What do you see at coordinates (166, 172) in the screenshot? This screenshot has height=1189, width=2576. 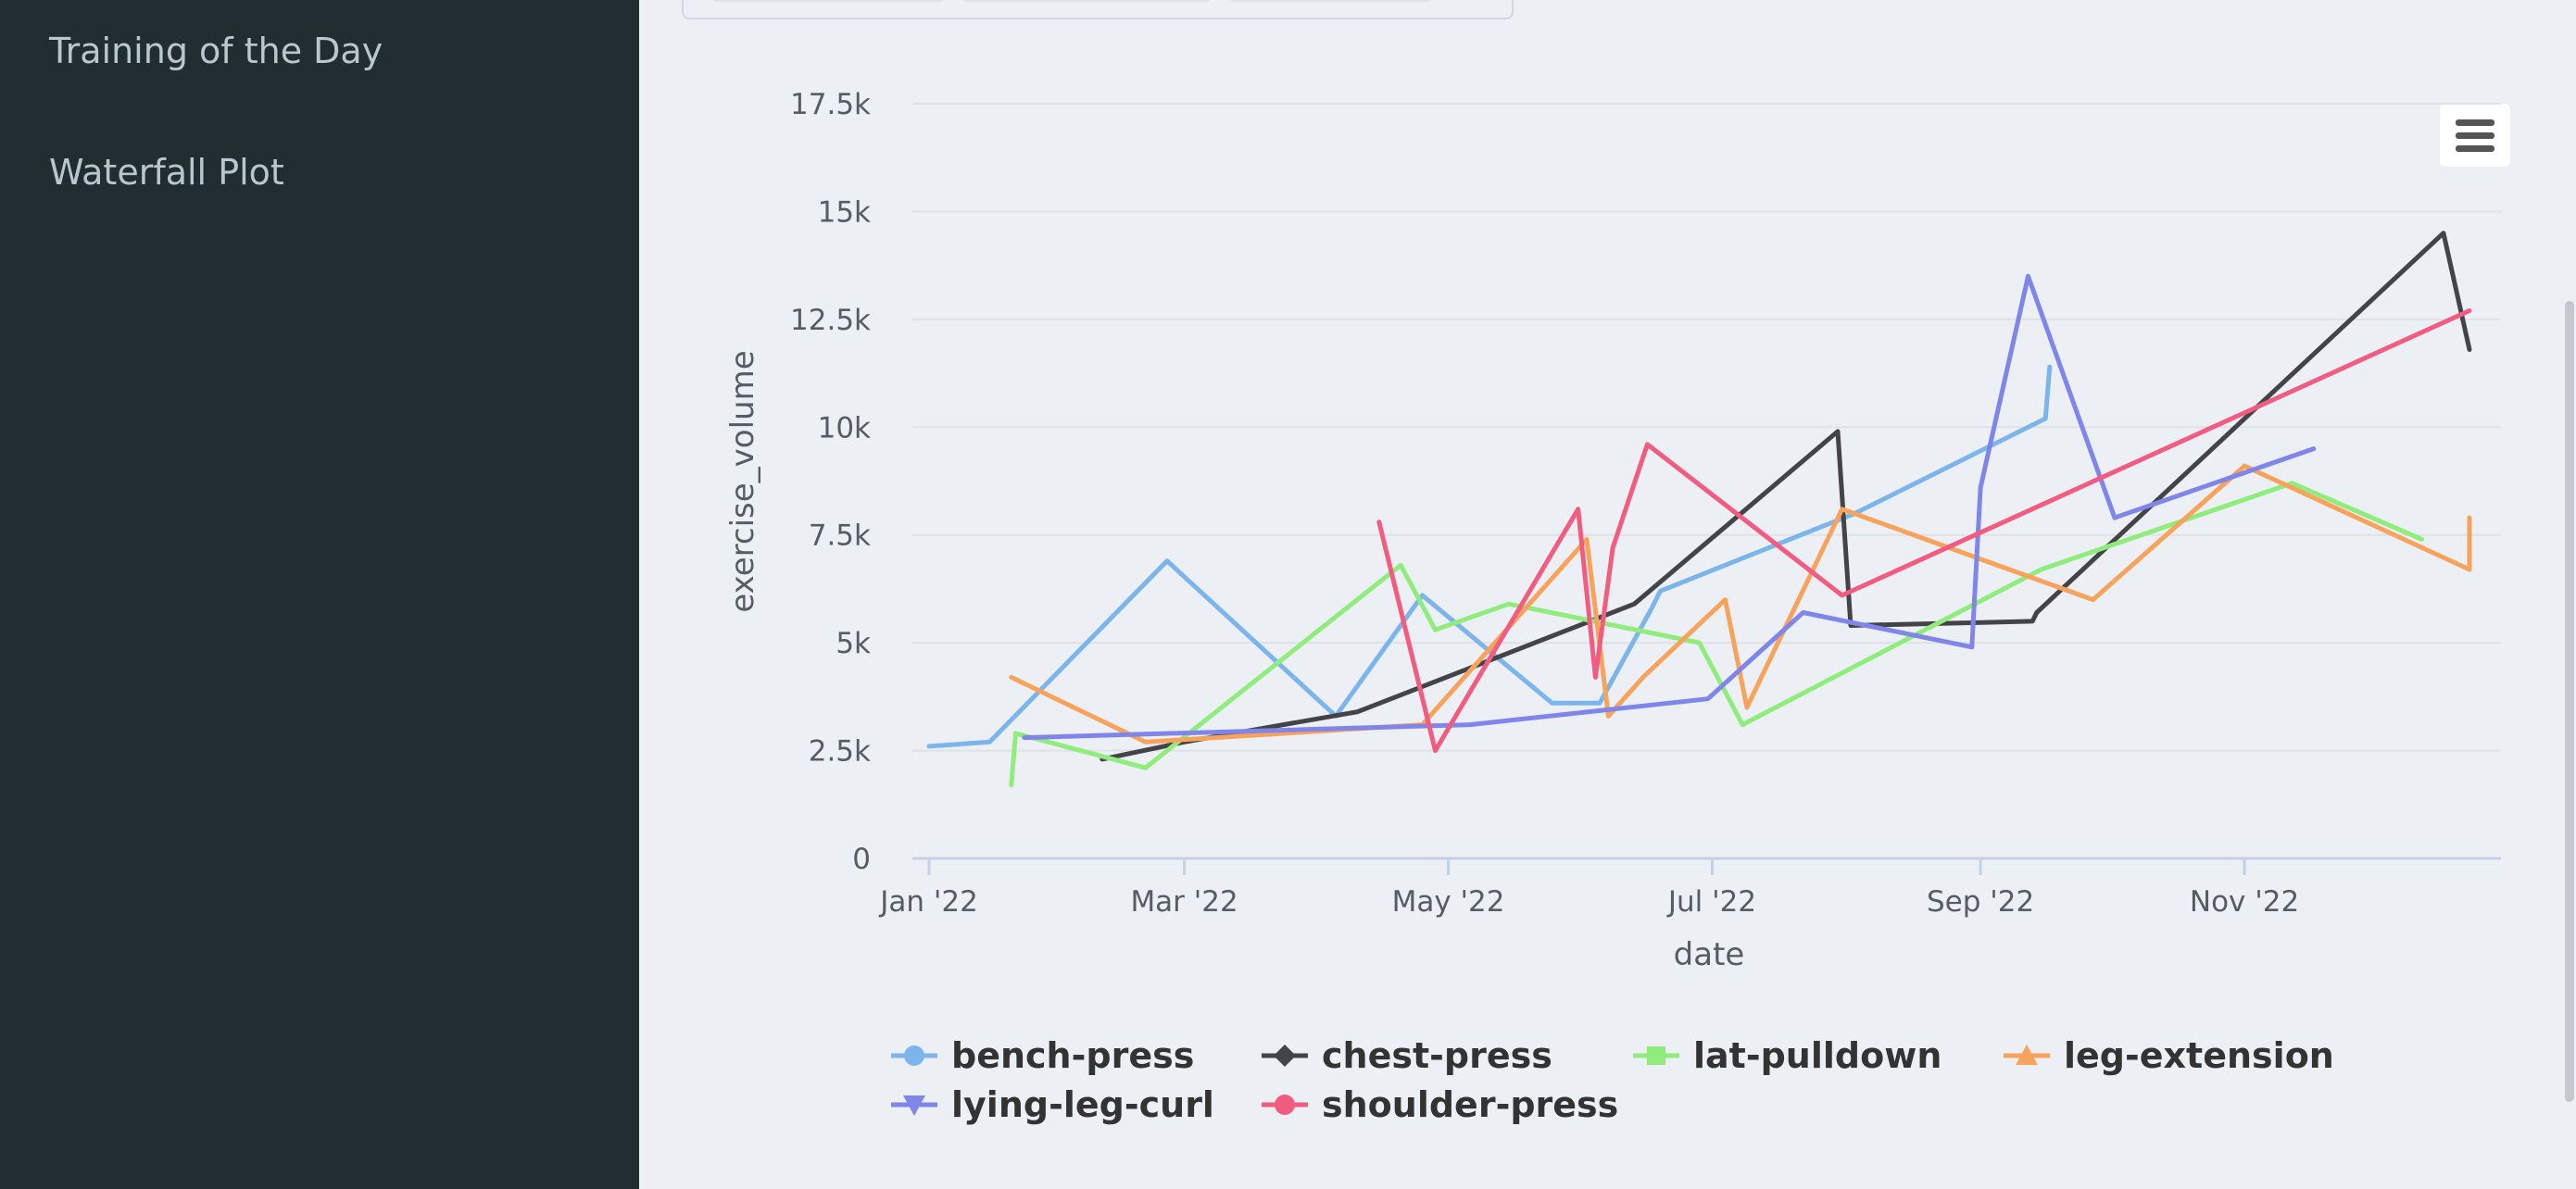 I see `sidebar-item-waterfall-plot: Waterfall Plot` at bounding box center [166, 172].